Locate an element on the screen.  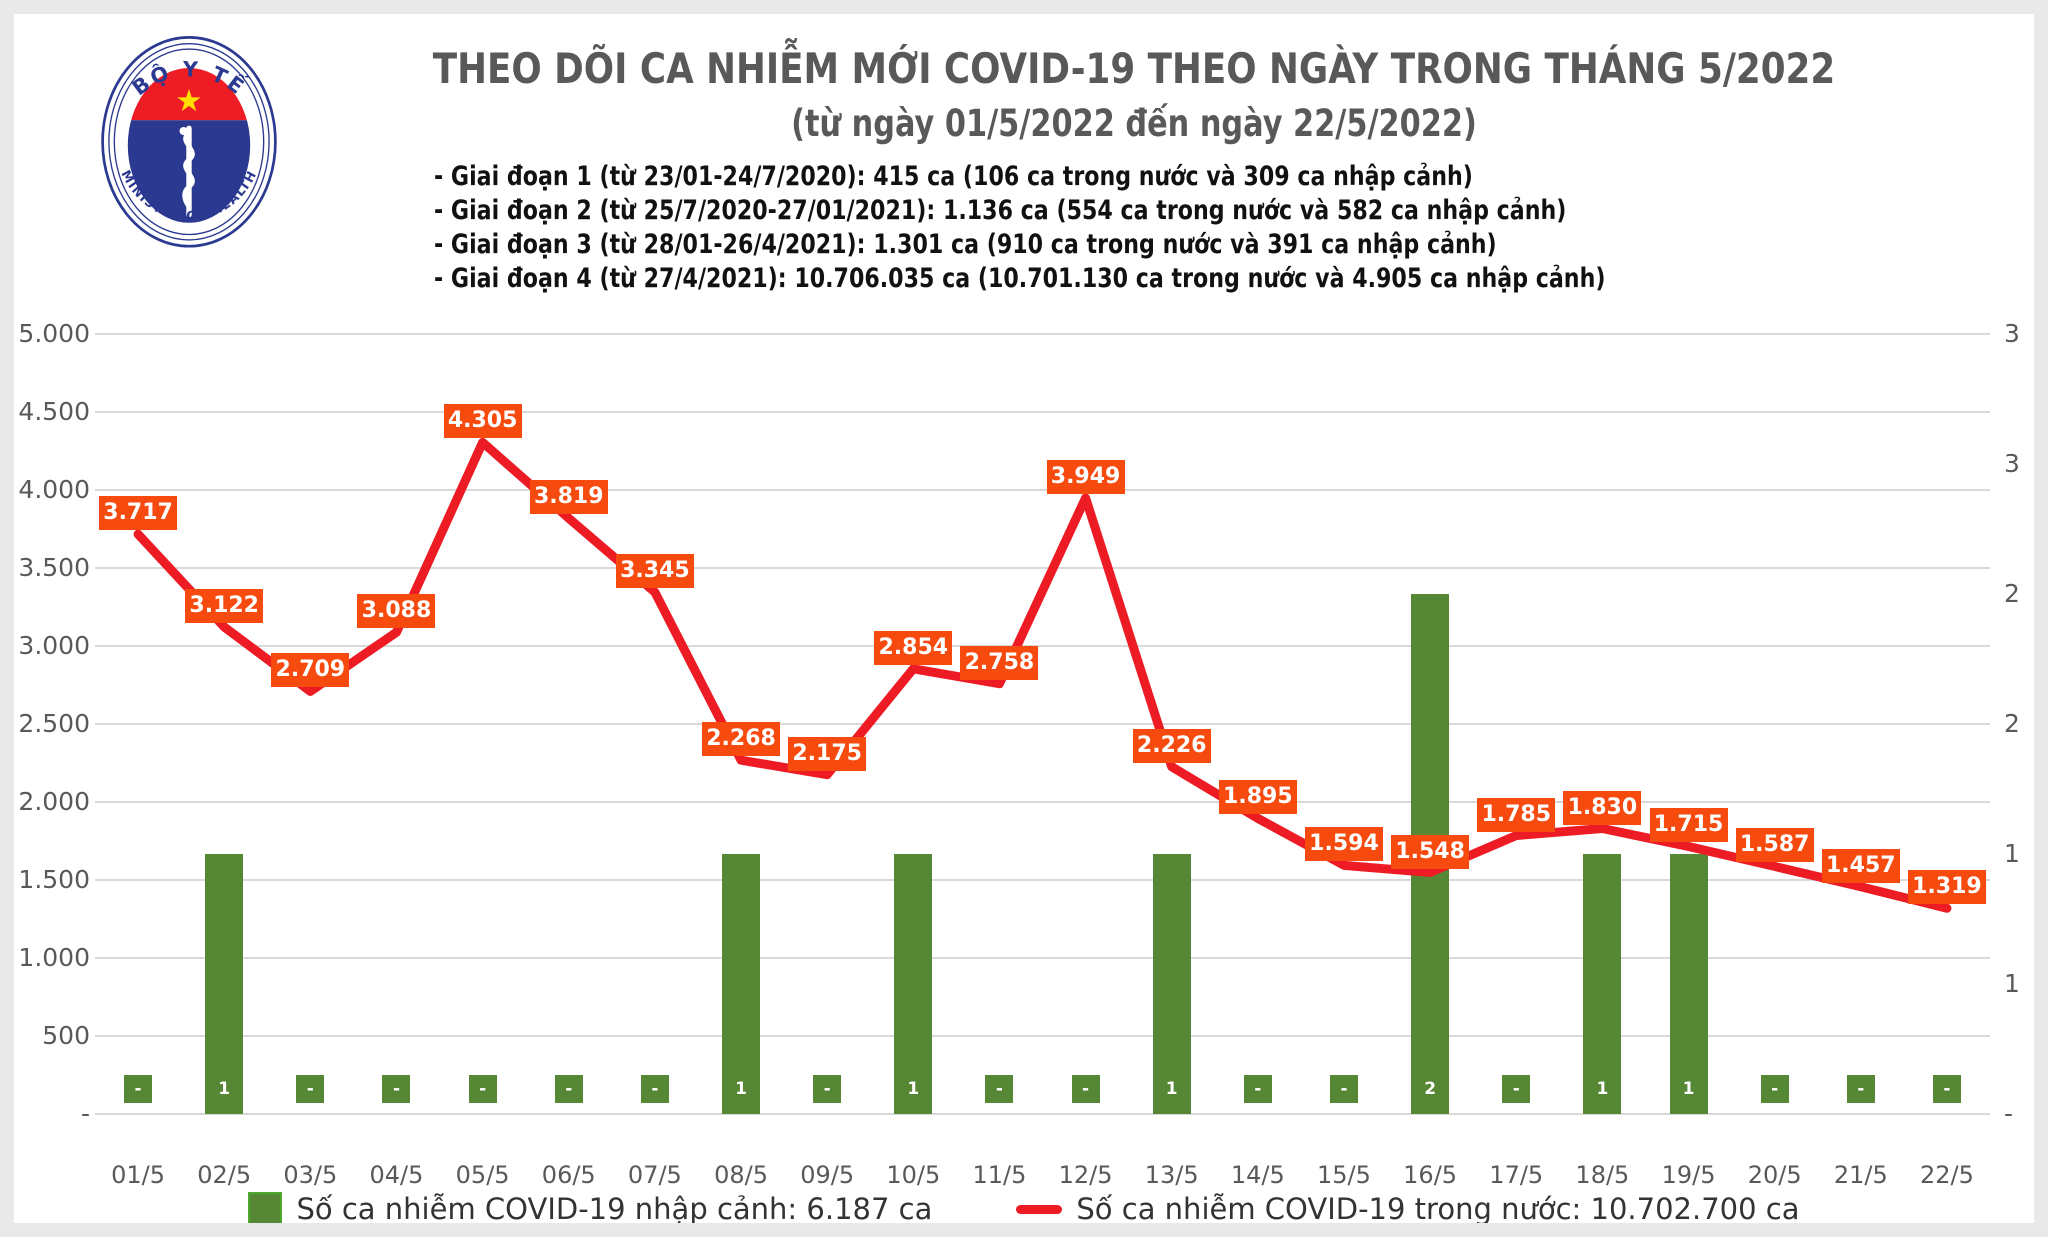
staff-of-asclepius-icon is located at coordinates (187, 171).